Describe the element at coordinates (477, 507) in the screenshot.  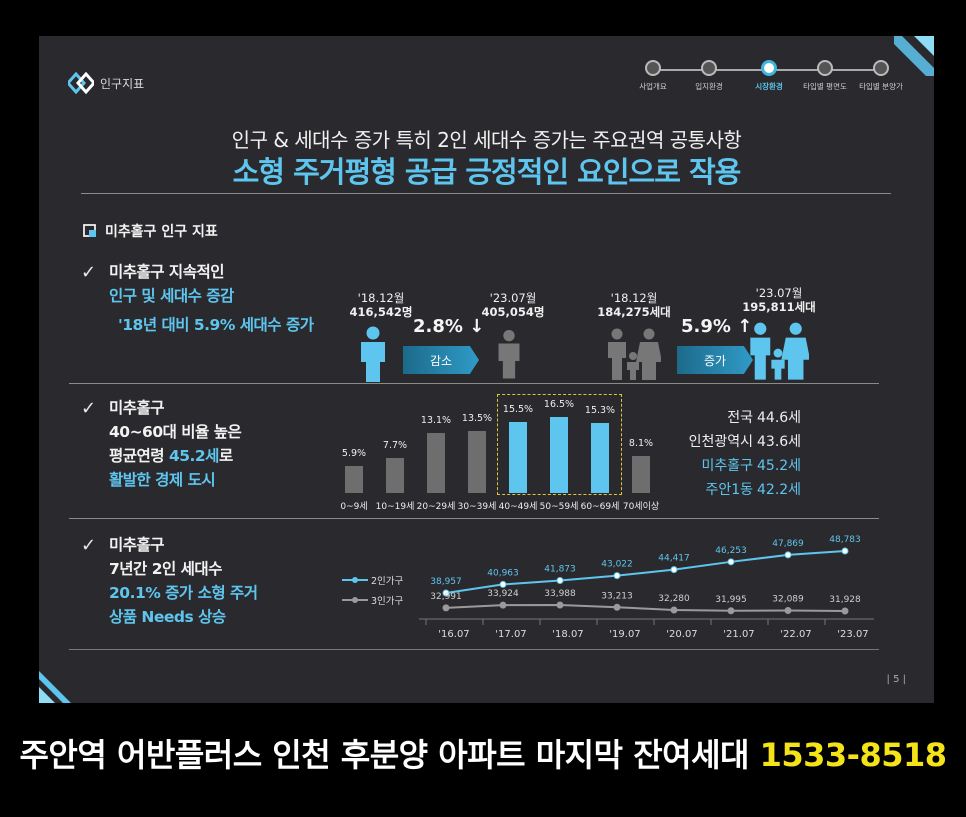
I see `bar-category-label: 30~39세` at that location.